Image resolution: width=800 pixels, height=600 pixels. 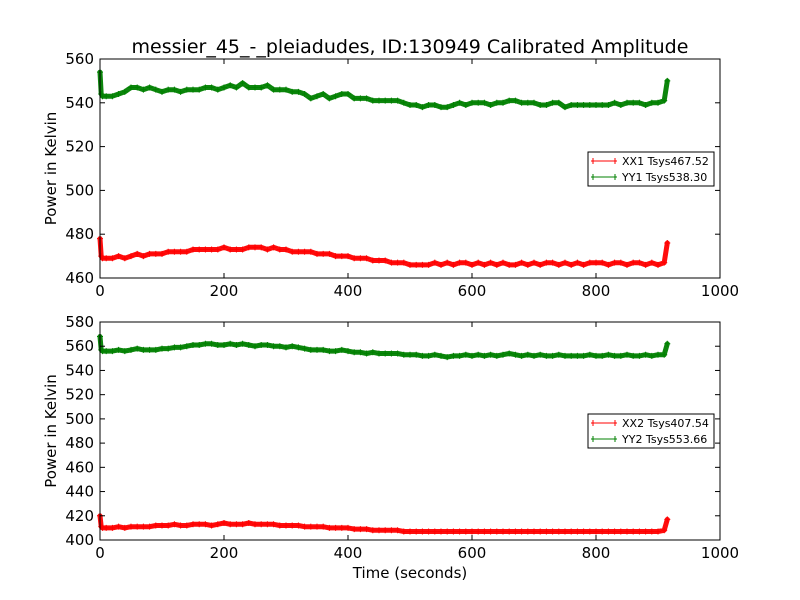 What do you see at coordinates (650, 423) in the screenshot?
I see `legend-item-1: XX2 Tsys407.54` at bounding box center [650, 423].